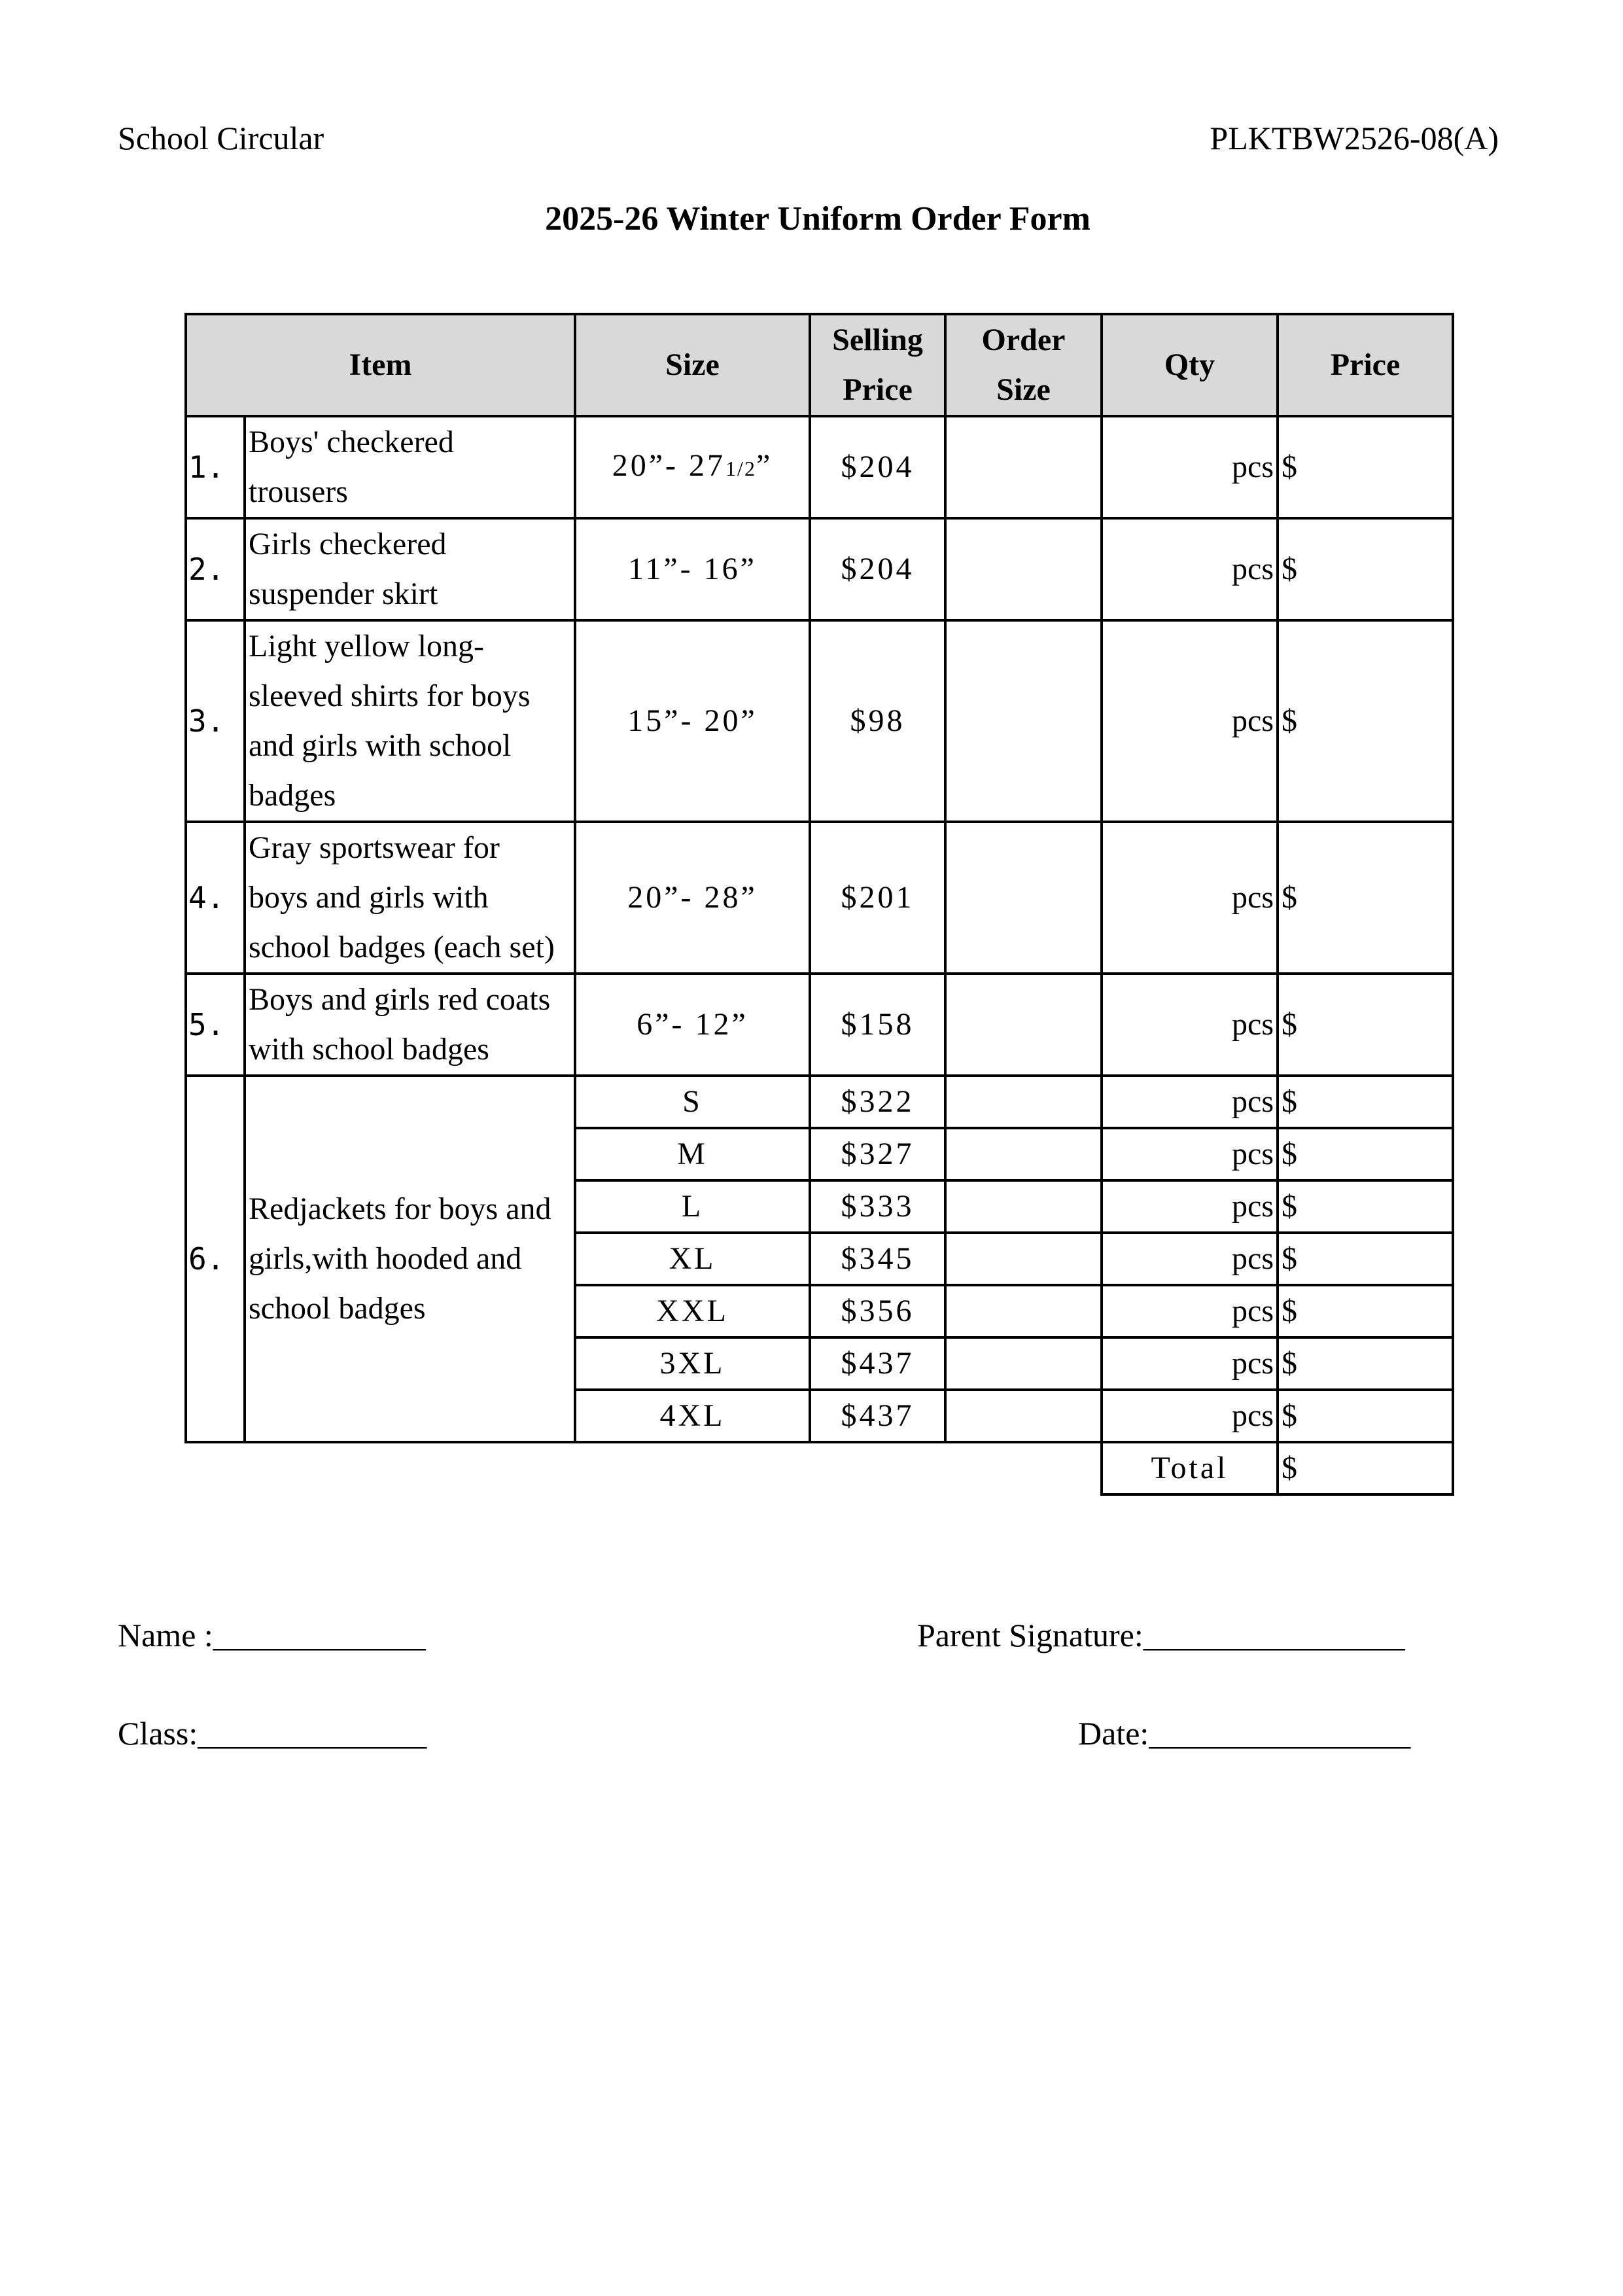  What do you see at coordinates (820, 1468) in the screenshot?
I see `total-row: Total $` at bounding box center [820, 1468].